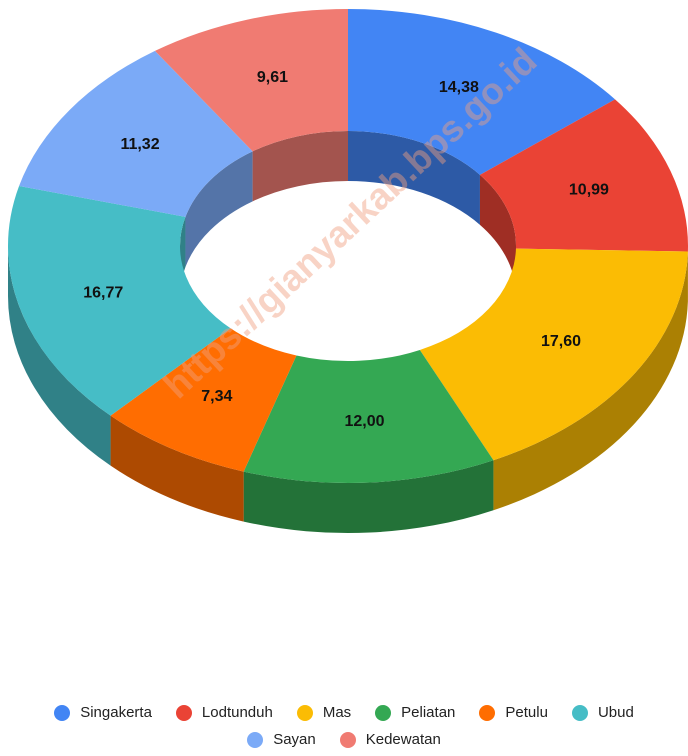 This screenshot has height=756, width=688. I want to click on data-label: 9,61, so click(272, 77).